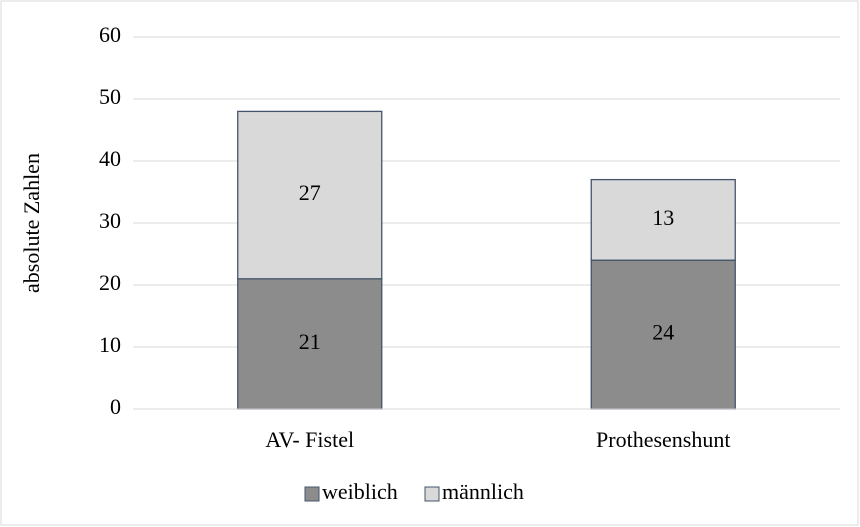  I want to click on y-tick-label: 20, so click(110, 282).